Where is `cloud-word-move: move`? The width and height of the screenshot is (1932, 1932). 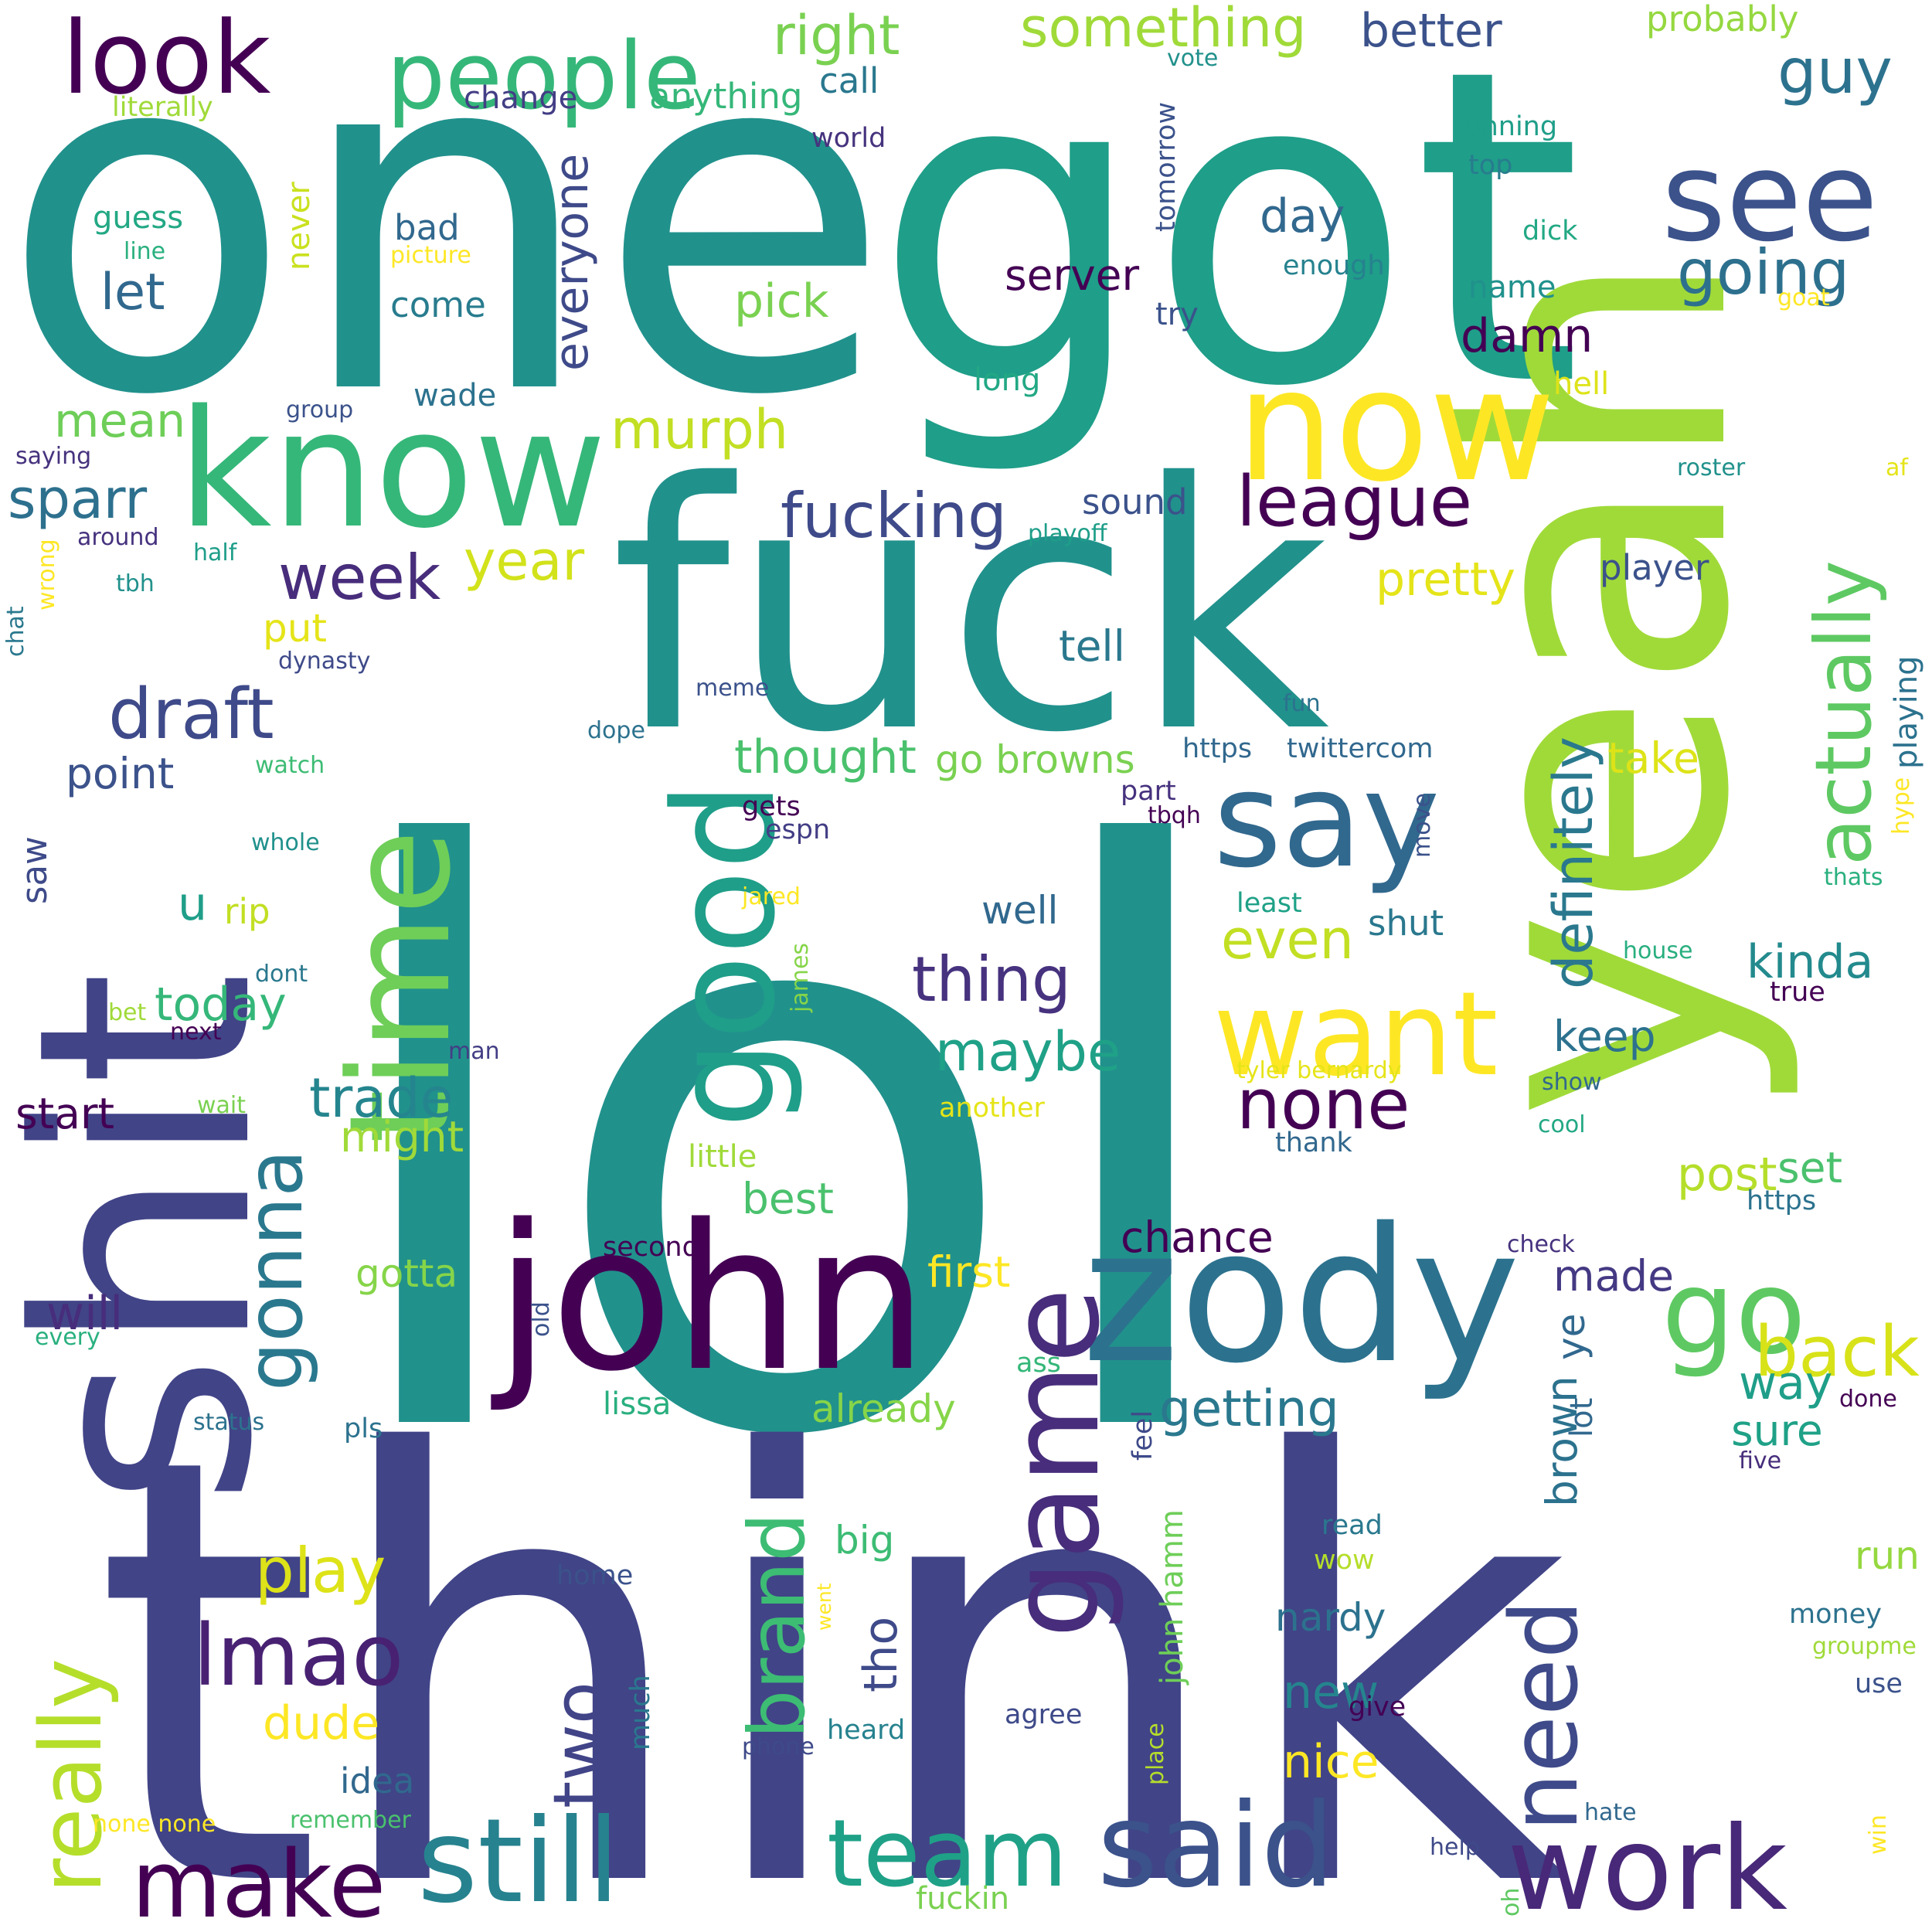
cloud-word-move: move is located at coordinates (1423, 826).